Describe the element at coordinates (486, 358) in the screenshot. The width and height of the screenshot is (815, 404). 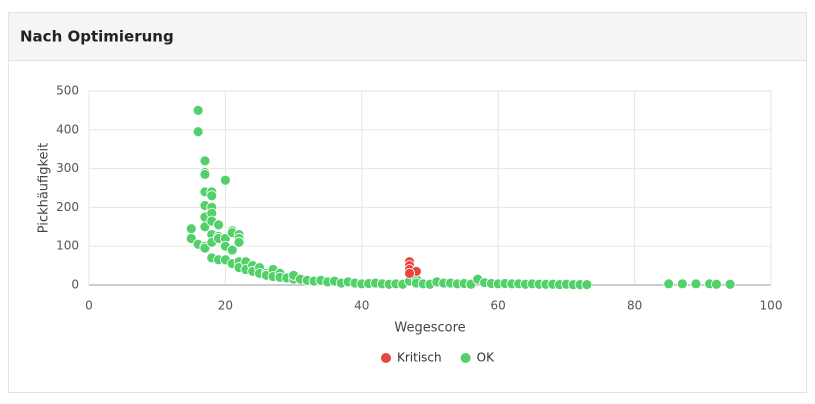
I see `legend-label: OK` at that location.